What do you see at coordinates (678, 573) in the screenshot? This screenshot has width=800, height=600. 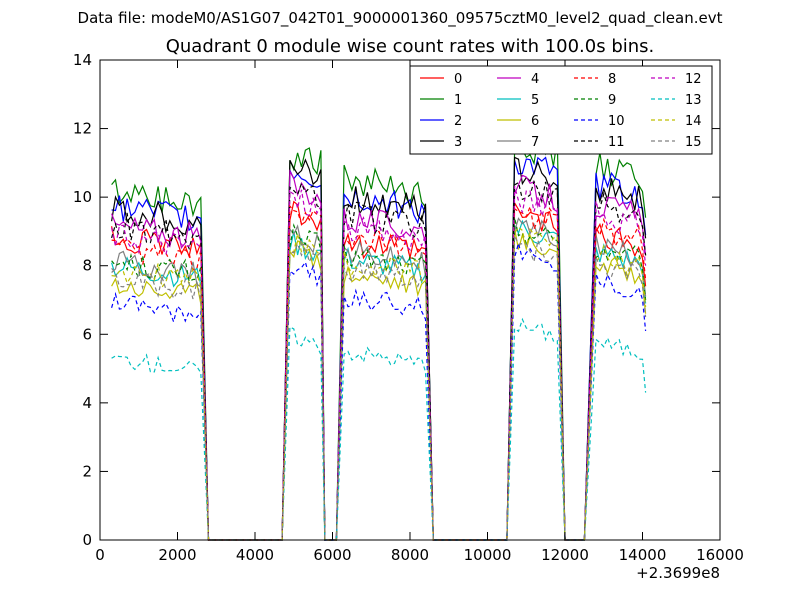 I see `x-offset-label: +2.3699e8` at bounding box center [678, 573].